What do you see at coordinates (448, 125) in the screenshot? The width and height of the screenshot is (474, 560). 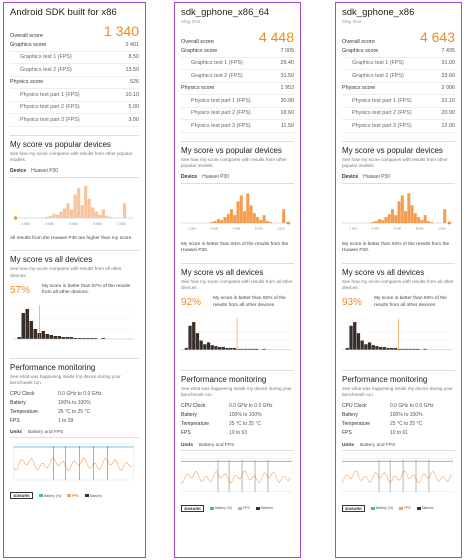 I see `physics-test-3-value: 12.00` at bounding box center [448, 125].